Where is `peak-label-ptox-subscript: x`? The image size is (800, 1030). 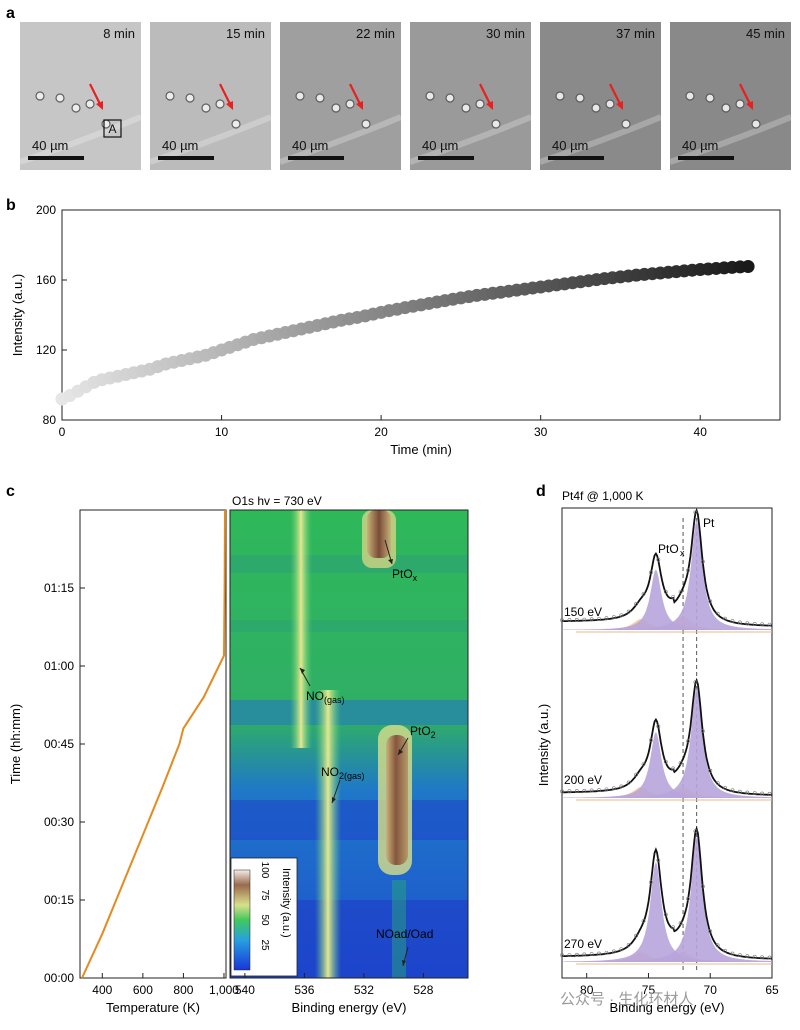 peak-label-ptox-subscript: x is located at coordinates (682, 553).